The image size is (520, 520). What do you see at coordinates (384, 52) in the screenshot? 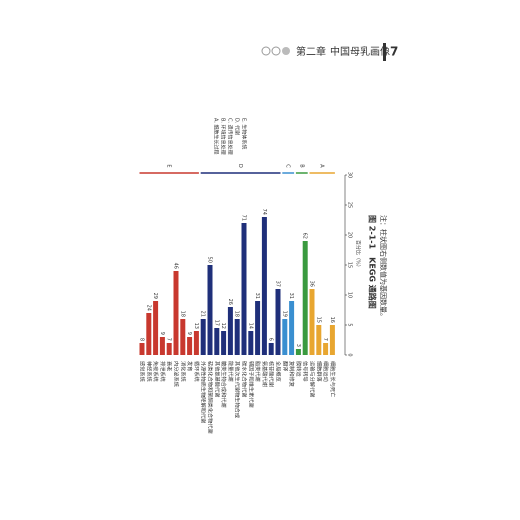
I see `divider` at bounding box center [384, 52].